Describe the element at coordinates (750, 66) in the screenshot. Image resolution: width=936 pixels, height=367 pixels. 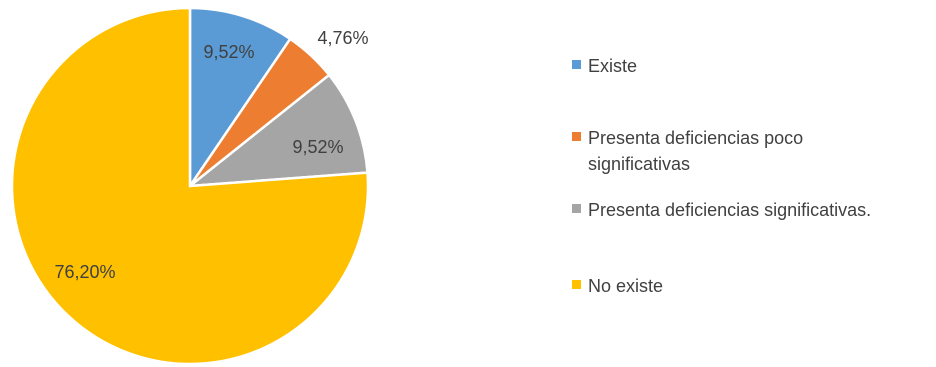
I see `legend-item-existe: Existe` at that location.